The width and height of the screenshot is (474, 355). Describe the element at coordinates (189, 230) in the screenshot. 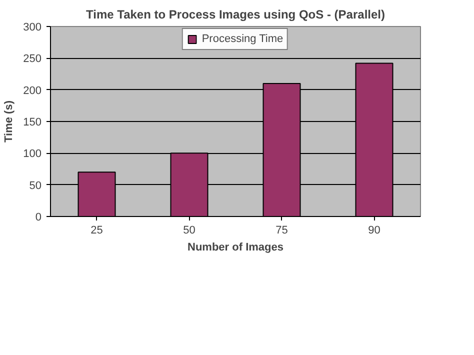

I see `x-tick-label: 50` at that location.